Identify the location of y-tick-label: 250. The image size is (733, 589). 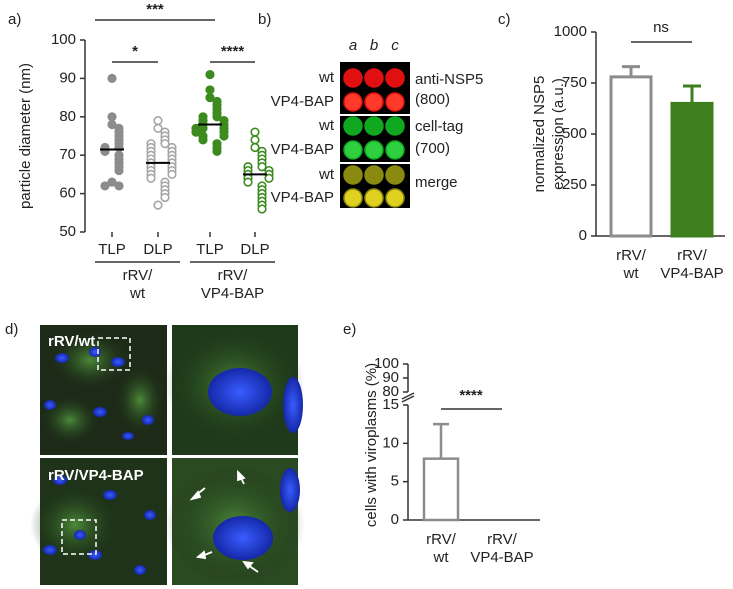
(574, 184).